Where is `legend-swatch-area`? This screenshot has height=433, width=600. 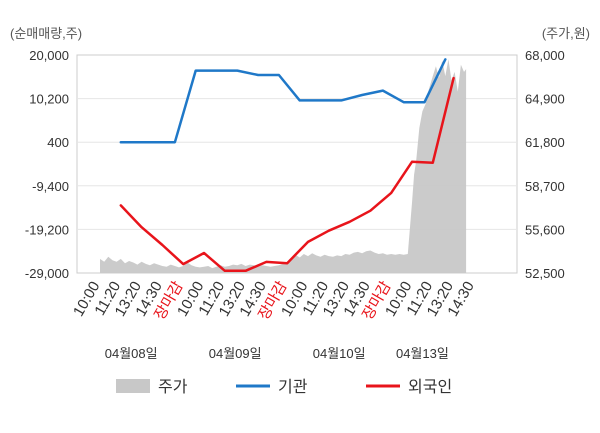 legend-swatch-area is located at coordinates (133, 386).